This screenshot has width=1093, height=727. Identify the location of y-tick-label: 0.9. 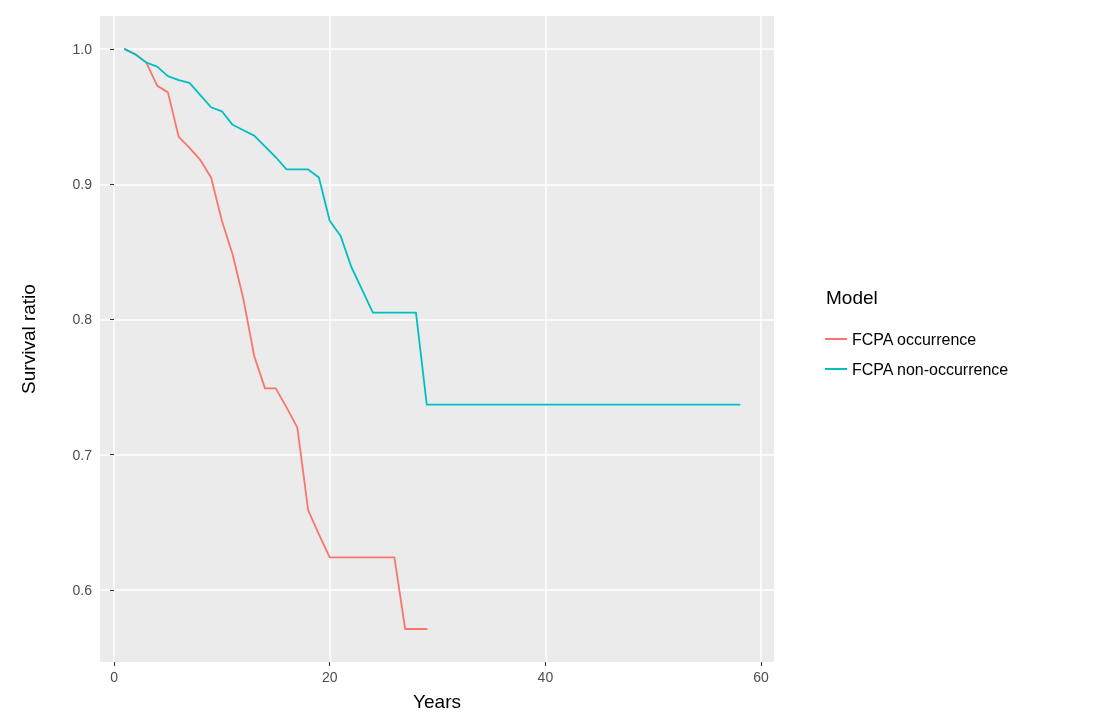
(82, 184).